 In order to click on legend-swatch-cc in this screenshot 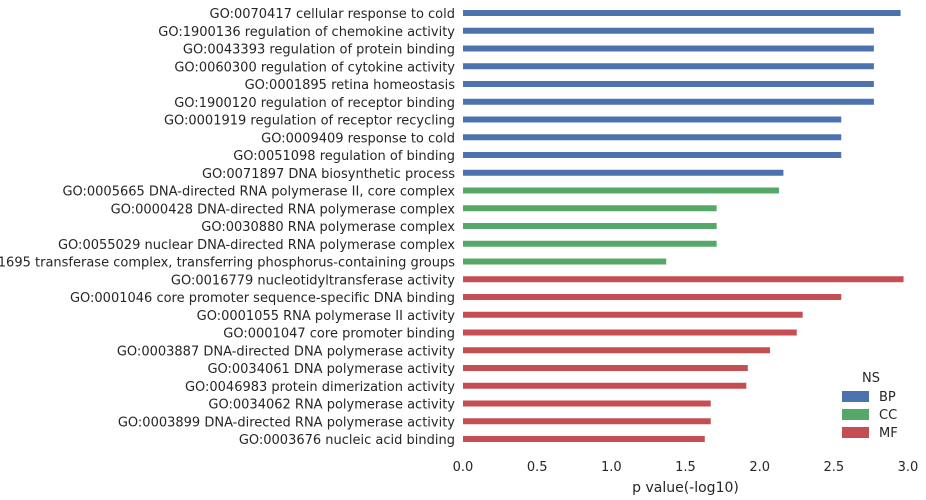, I will do `click(855, 414)`.